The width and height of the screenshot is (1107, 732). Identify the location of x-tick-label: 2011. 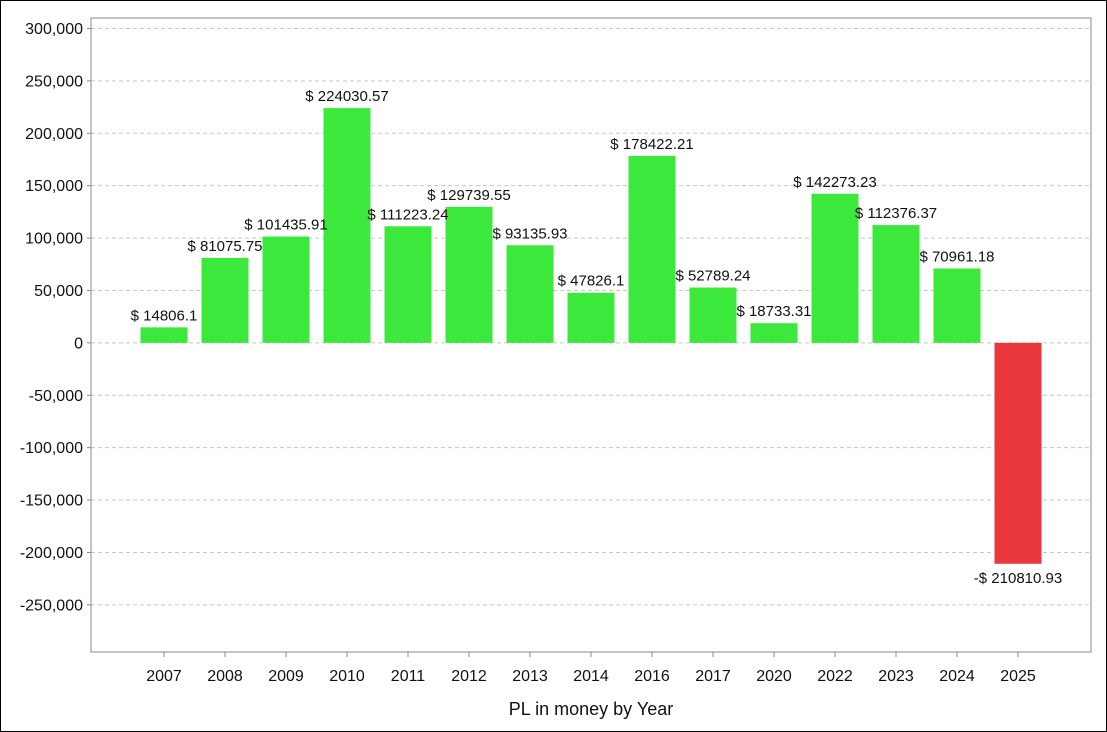
(408, 676).